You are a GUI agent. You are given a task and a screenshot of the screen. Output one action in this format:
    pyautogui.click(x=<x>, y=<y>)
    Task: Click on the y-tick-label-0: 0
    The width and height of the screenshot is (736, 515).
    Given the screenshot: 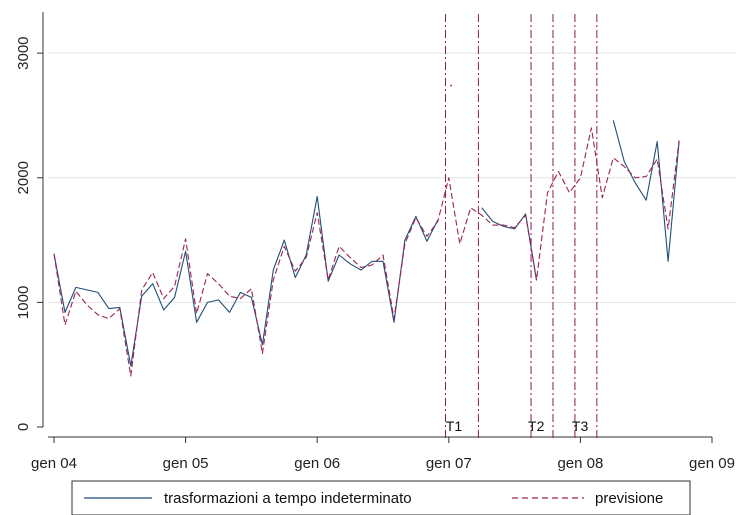 What is the action you would take?
    pyautogui.click(x=23, y=427)
    